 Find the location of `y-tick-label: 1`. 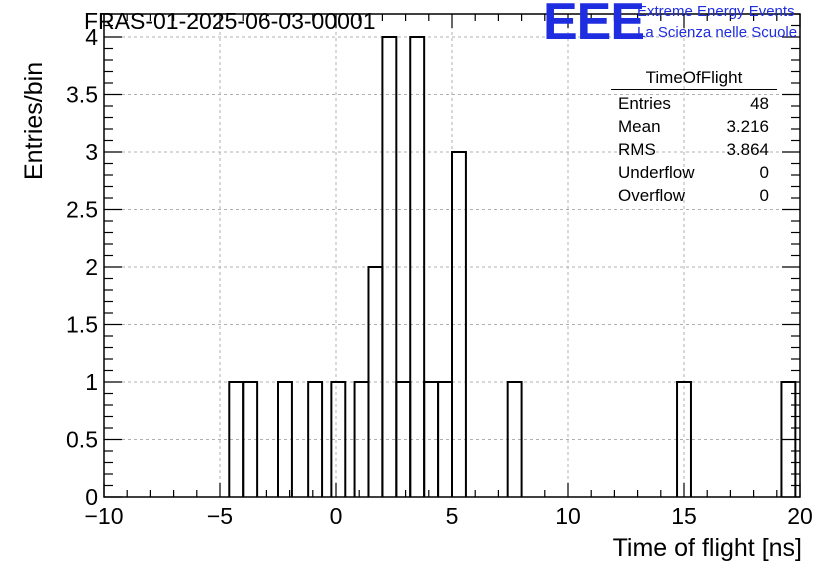

y-tick-label: 1 is located at coordinates (91, 382).